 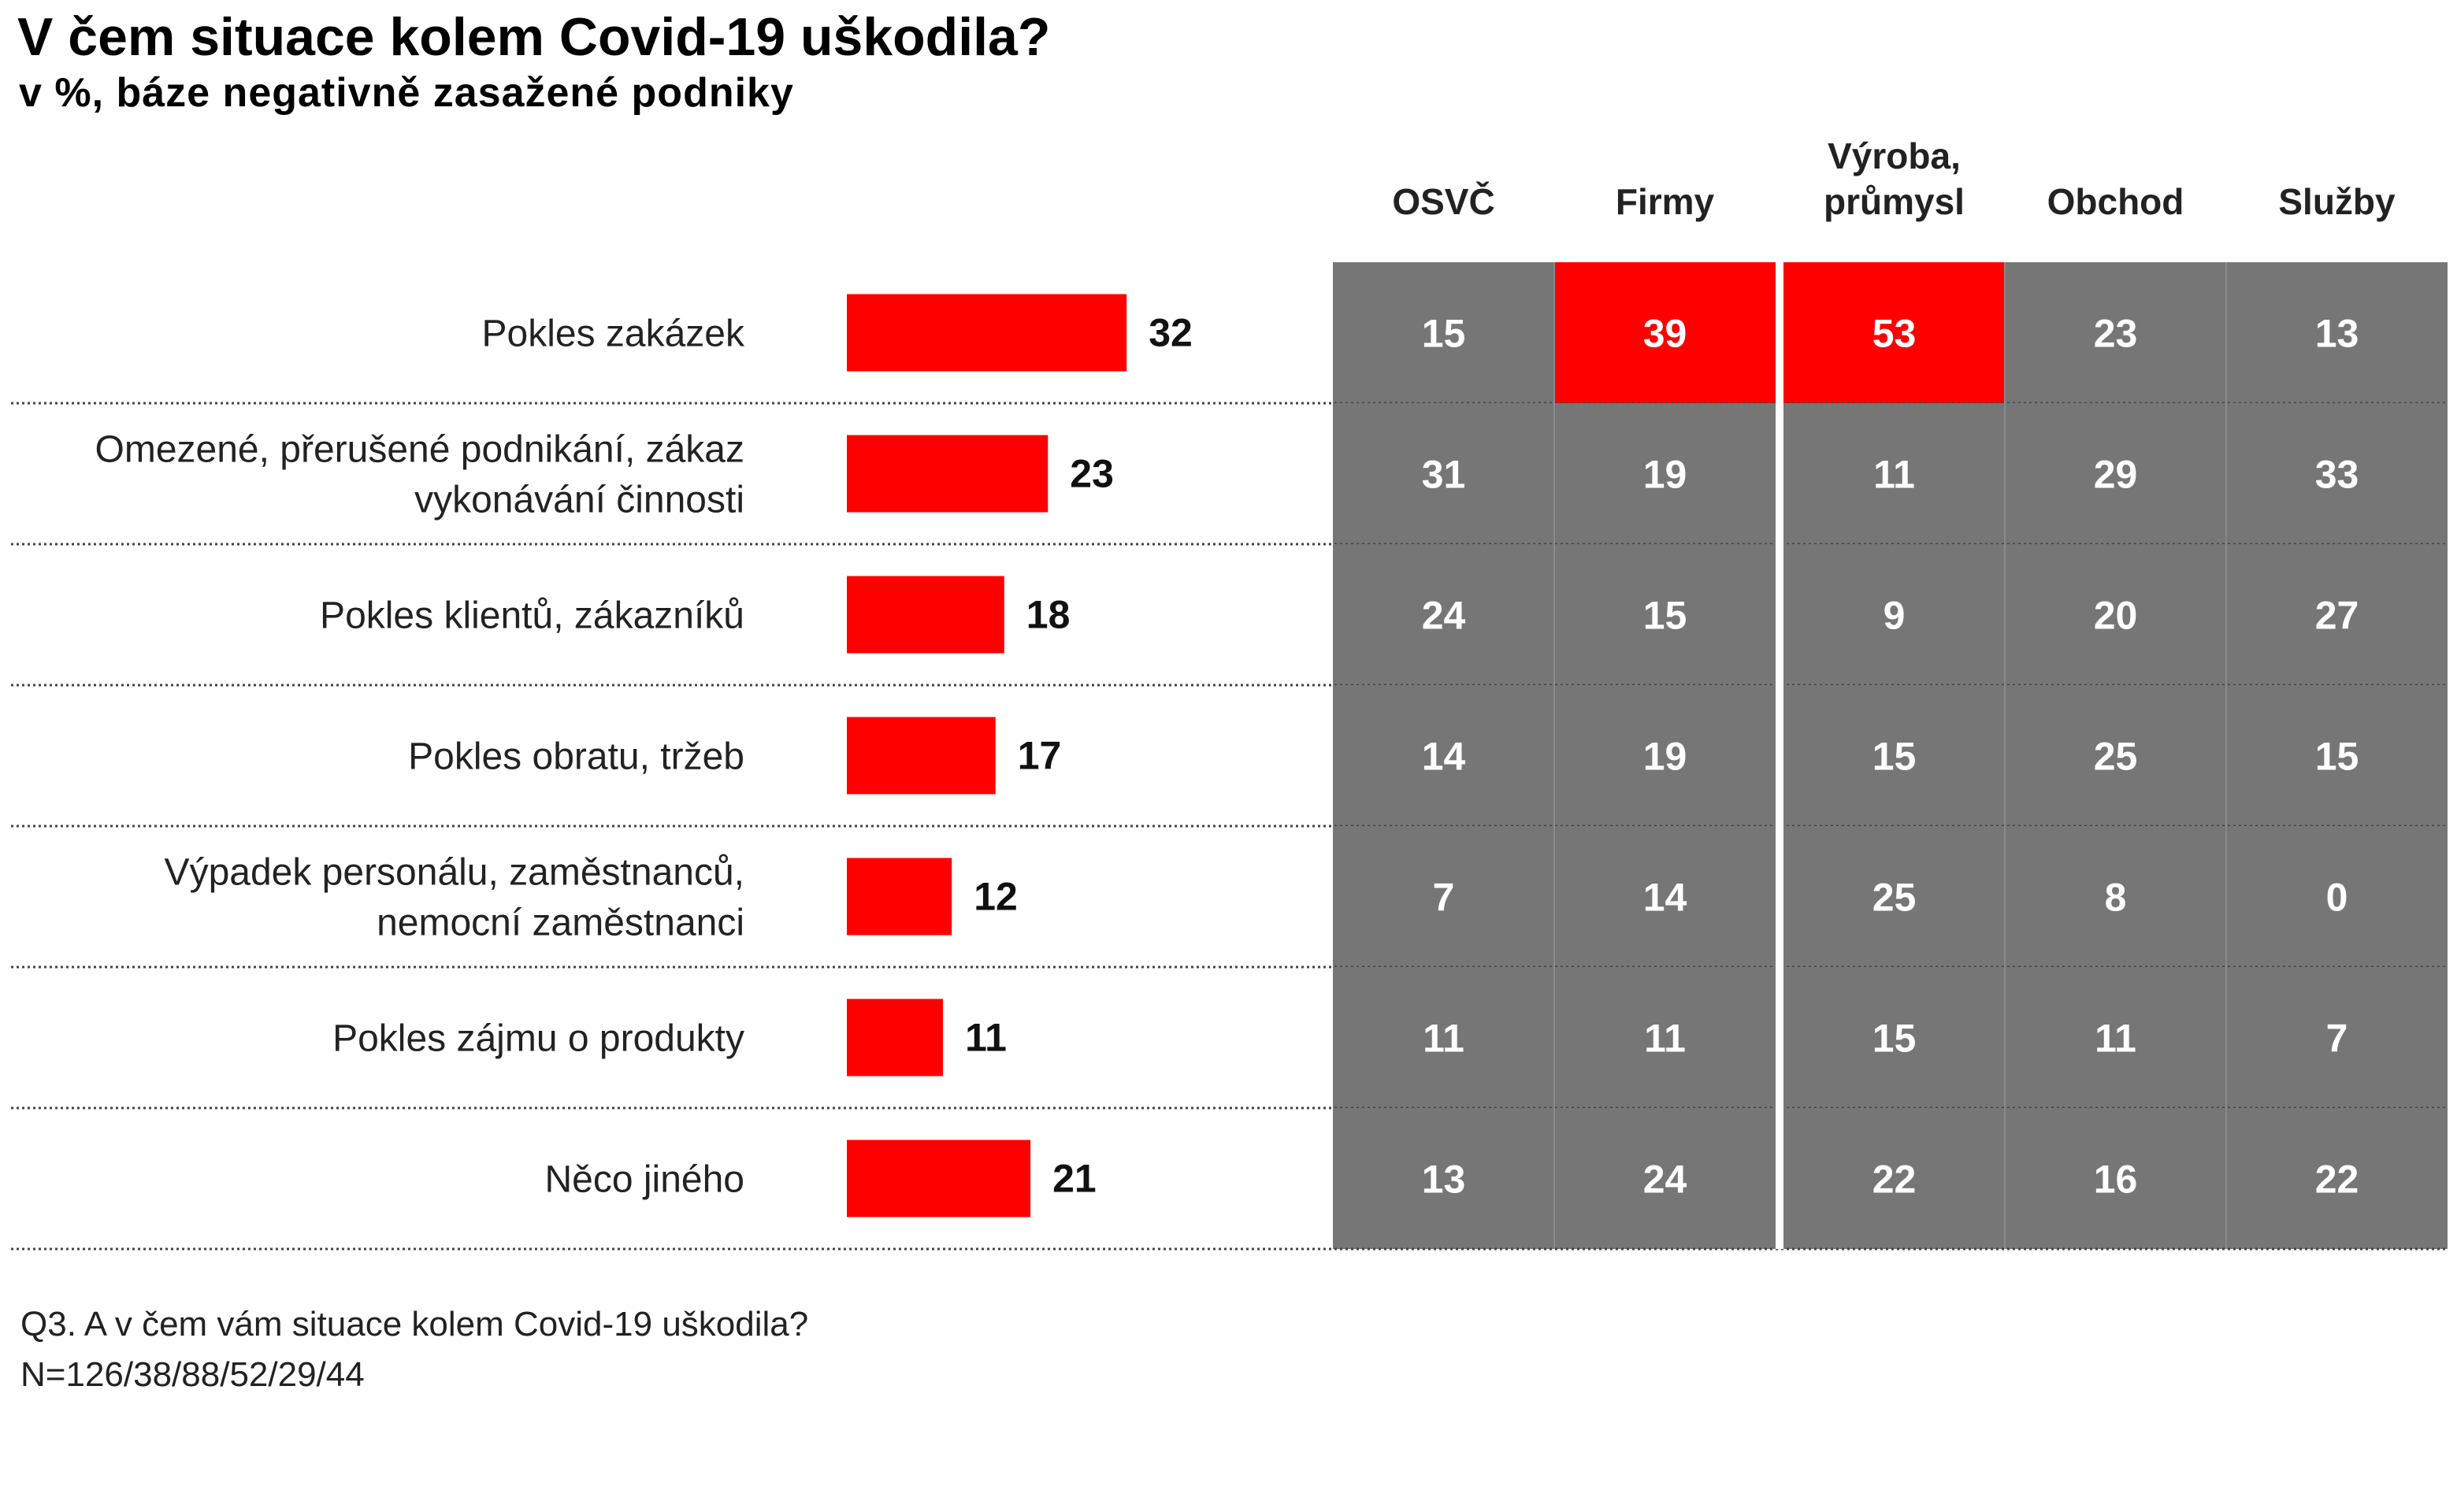 What do you see at coordinates (1075, 1179) in the screenshot?
I see `bar-value-label: 21` at bounding box center [1075, 1179].